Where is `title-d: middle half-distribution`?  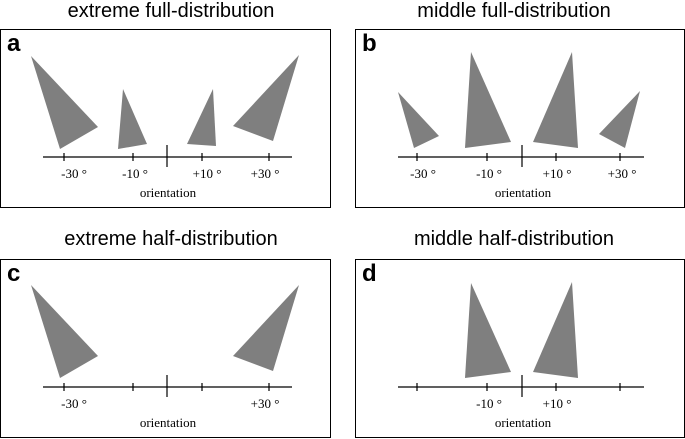
title-d: middle half-distribution is located at coordinates (514, 239).